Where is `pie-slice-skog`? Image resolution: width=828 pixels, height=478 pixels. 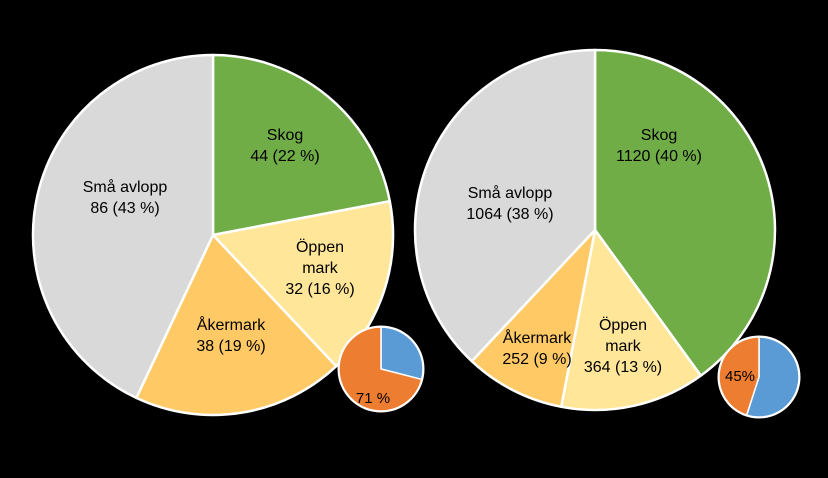
pie-slice-skog is located at coordinates (301, 145).